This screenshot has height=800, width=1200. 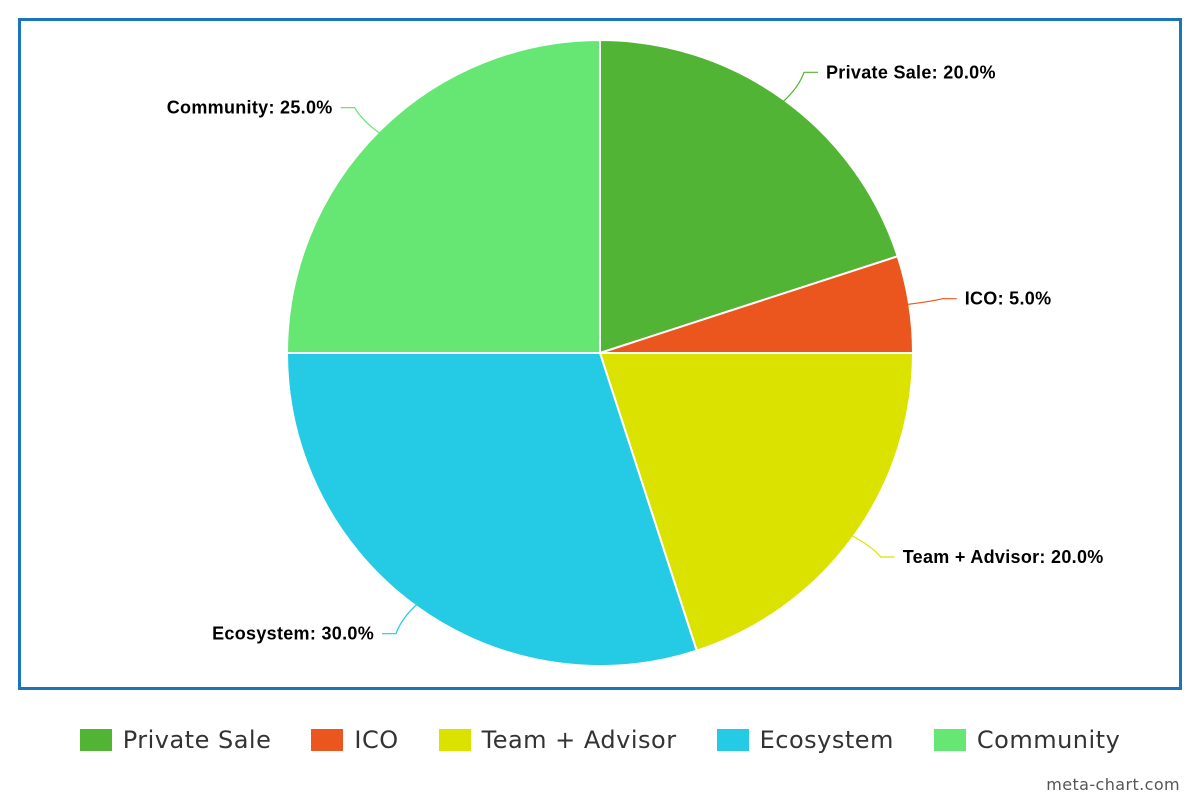 I want to click on slice-label-ecosystem: Ecosystem: 30.0%, so click(x=293, y=634).